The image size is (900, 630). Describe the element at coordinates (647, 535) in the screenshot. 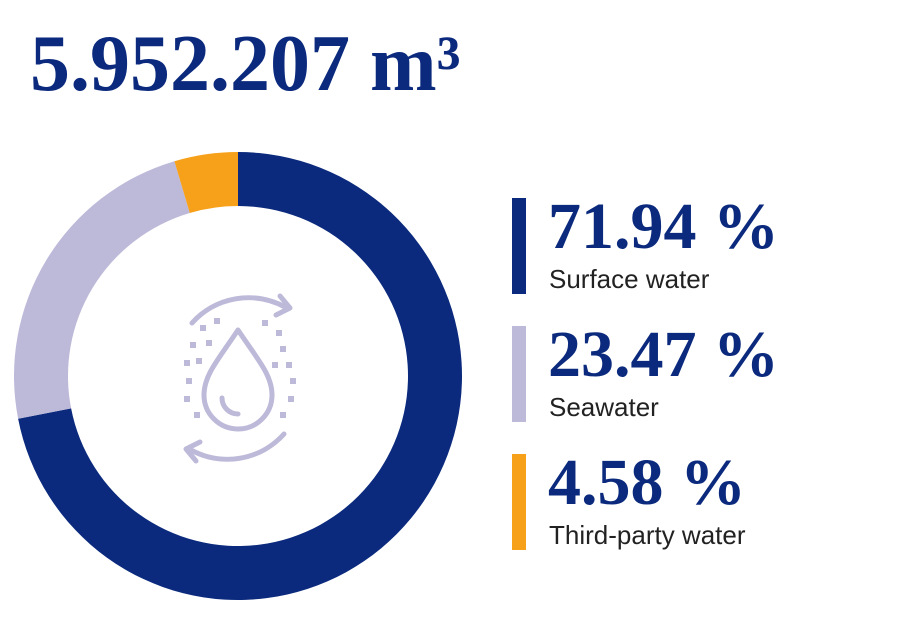

I see `legend-label: Third-party water` at that location.